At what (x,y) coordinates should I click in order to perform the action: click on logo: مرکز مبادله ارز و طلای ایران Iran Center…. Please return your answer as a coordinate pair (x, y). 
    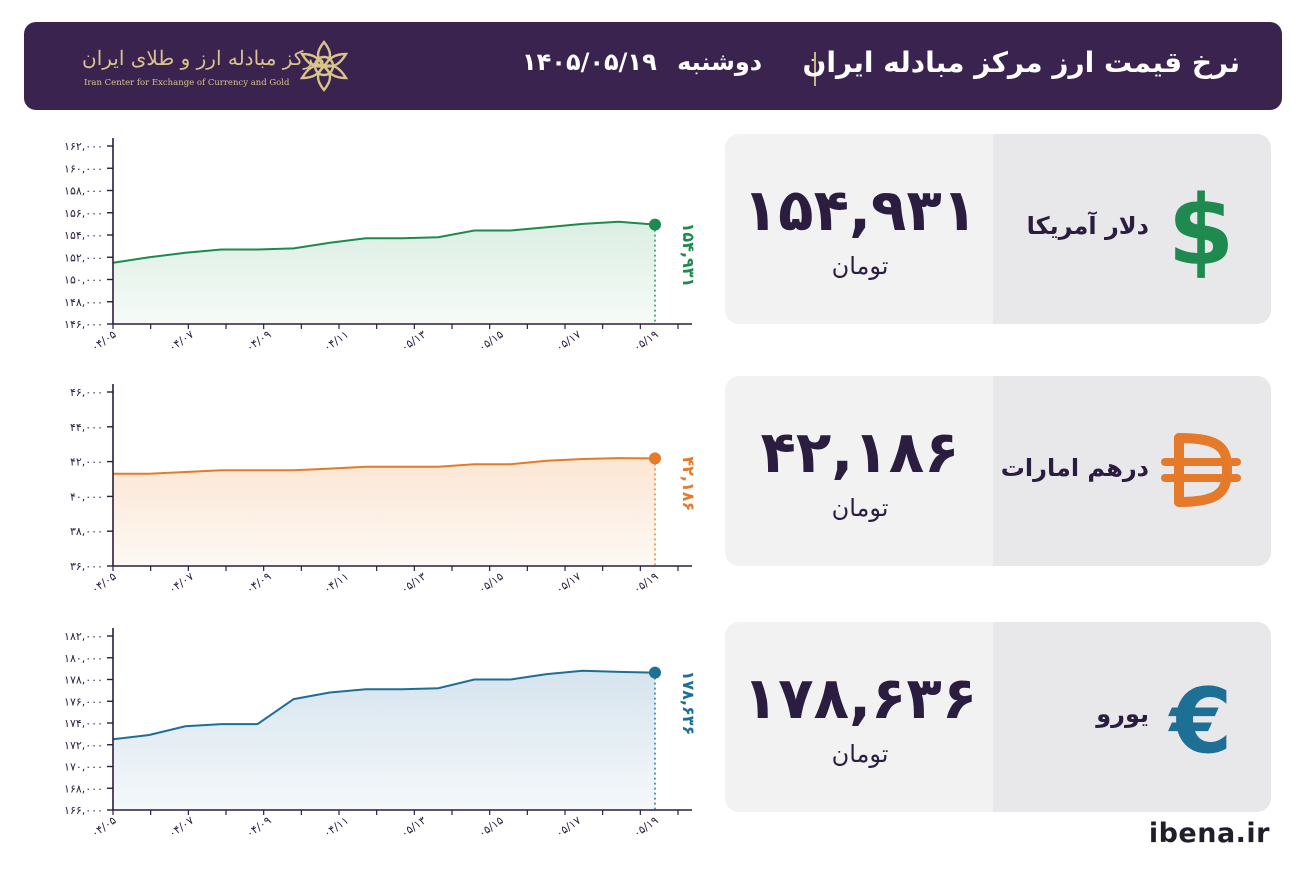
    Looking at the image, I should click on (205, 67).